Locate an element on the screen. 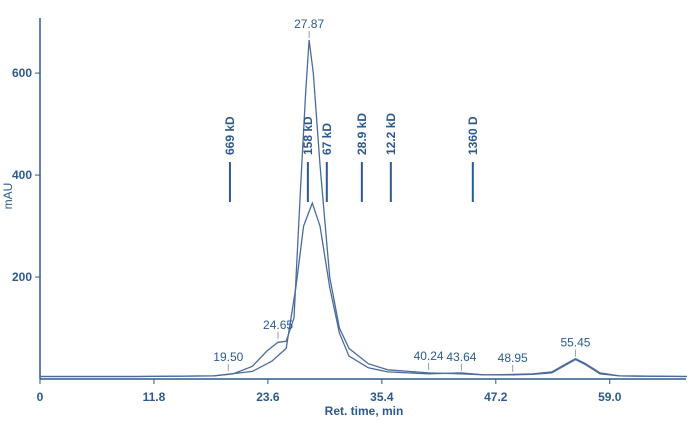  peak-label: 24.65 is located at coordinates (278, 325).